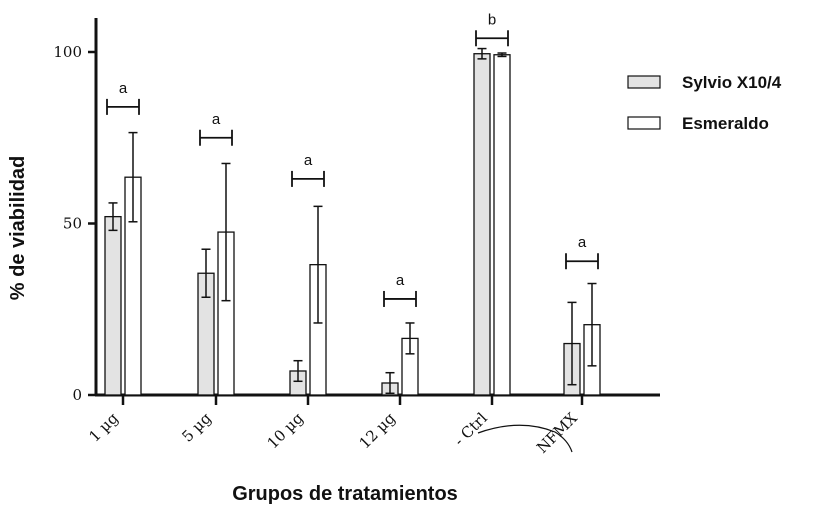 The width and height of the screenshot is (814, 510). I want to click on significance-label: b, so click(492, 19).